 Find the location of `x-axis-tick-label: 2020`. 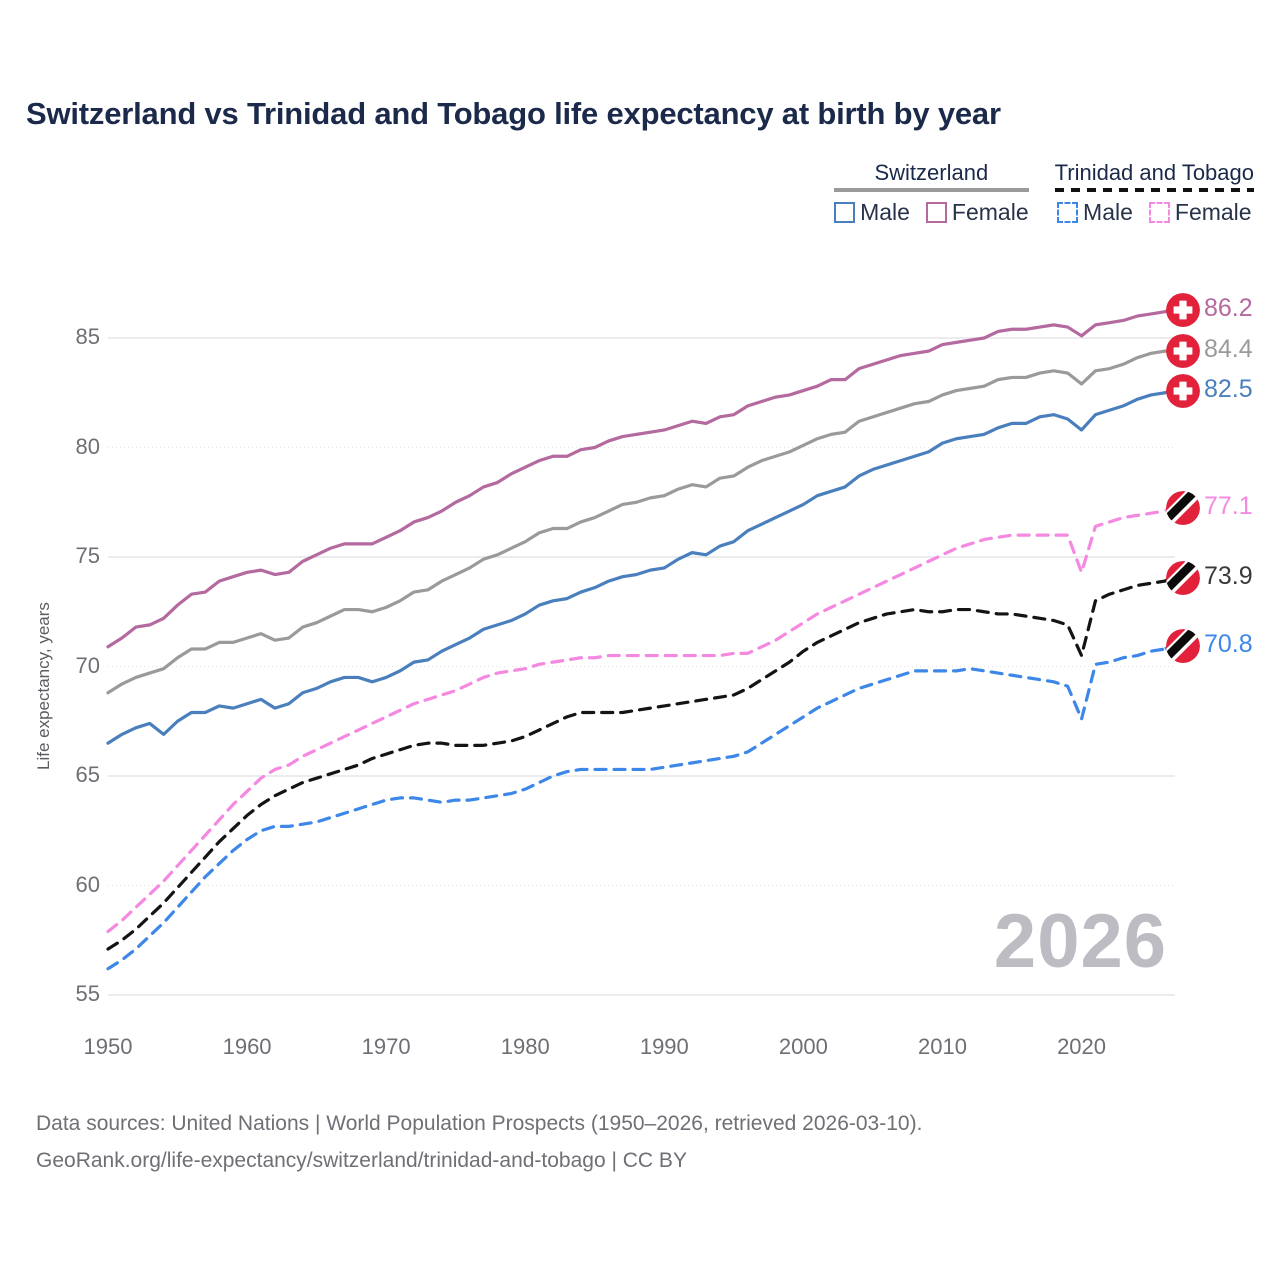

x-axis-tick-label: 2020 is located at coordinates (1082, 1046).